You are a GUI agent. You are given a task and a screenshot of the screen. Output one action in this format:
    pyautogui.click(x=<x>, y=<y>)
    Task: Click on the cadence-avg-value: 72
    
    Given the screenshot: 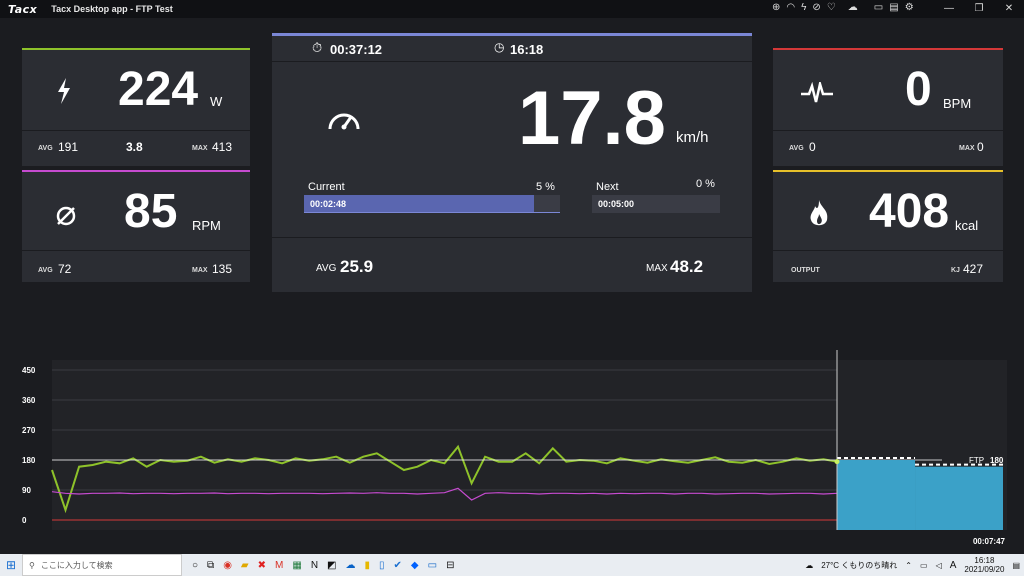 What is the action you would take?
    pyautogui.click(x=65, y=269)
    